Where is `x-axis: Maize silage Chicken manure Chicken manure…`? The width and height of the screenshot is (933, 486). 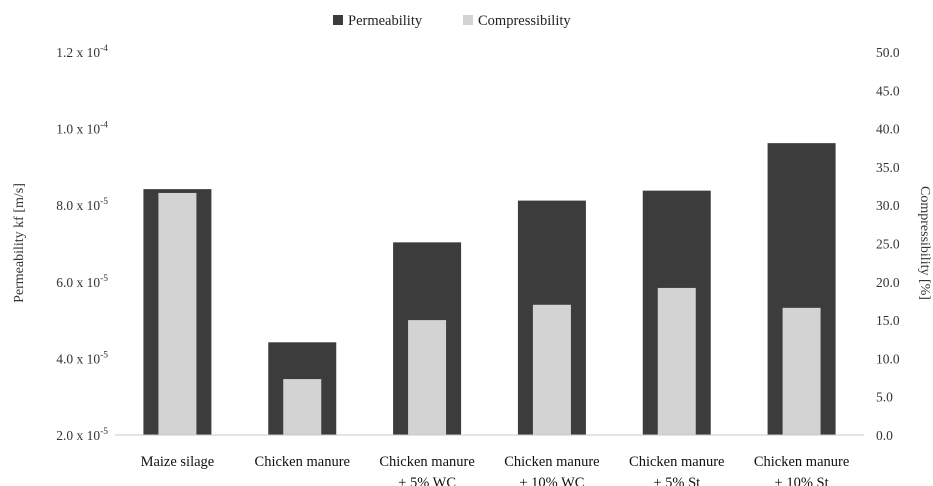 x-axis: Maize silage Chicken manure Chicken manure… is located at coordinates (495, 470).